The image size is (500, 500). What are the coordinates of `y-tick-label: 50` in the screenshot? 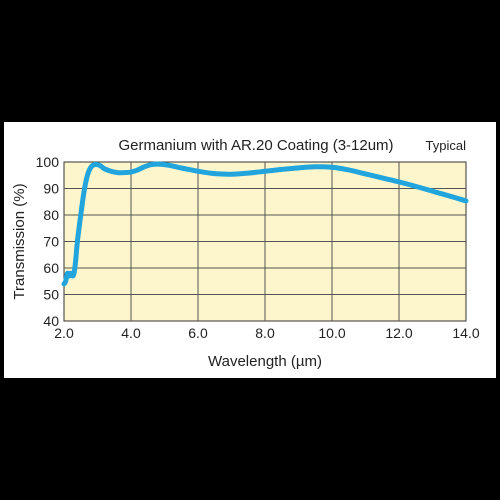 It's located at (51, 295).